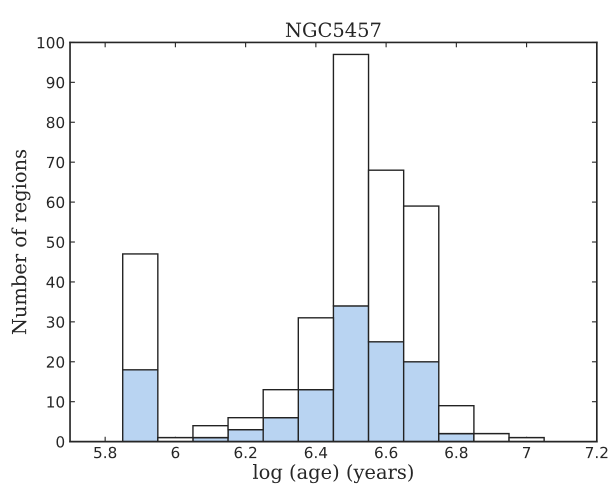  Describe the element at coordinates (55, 162) in the screenshot. I see `y-tick-label: 70` at that location.